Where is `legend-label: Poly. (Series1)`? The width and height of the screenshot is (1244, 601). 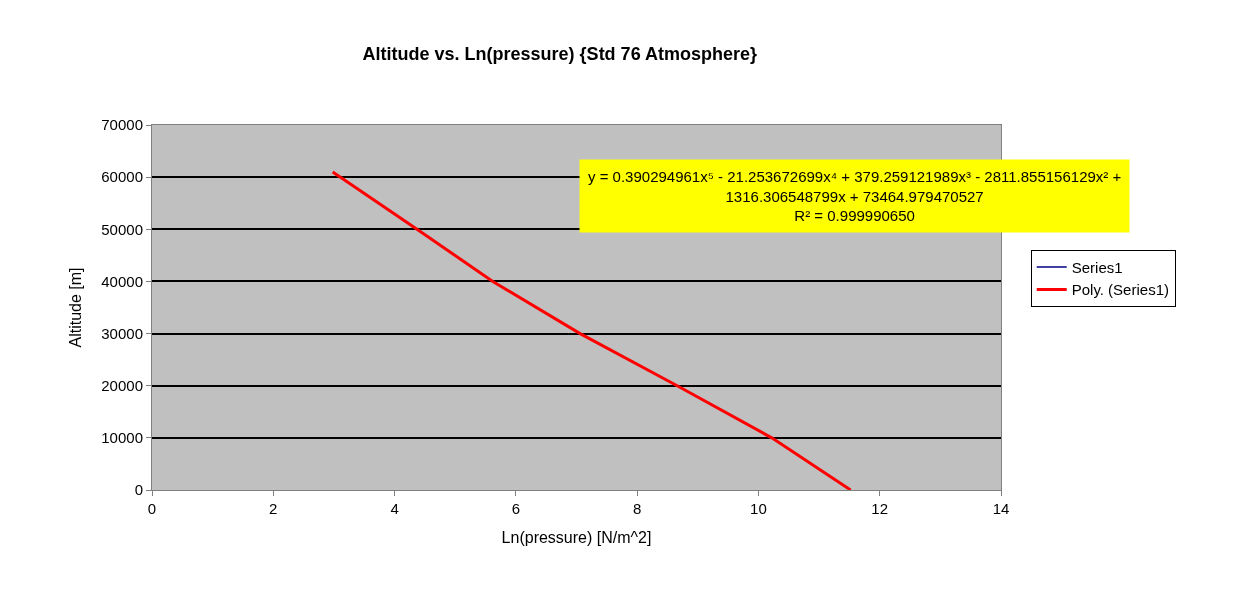
legend-label: Poly. (Series1) is located at coordinates (1120, 290).